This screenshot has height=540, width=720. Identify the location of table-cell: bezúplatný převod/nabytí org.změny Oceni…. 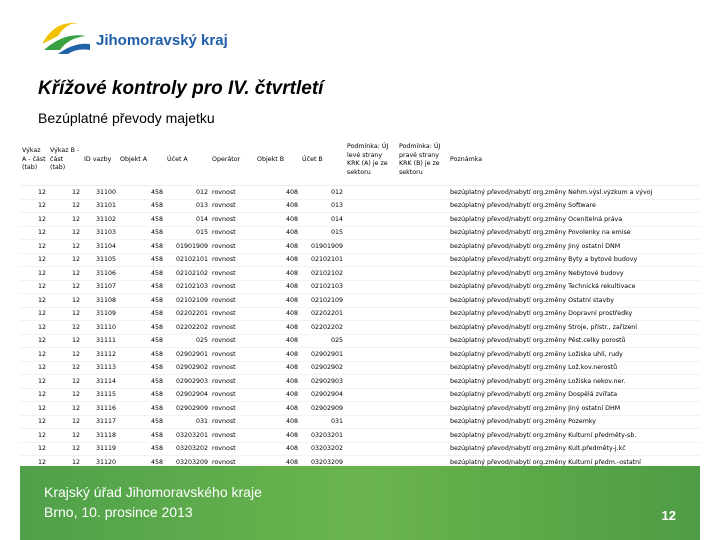
(574, 219).